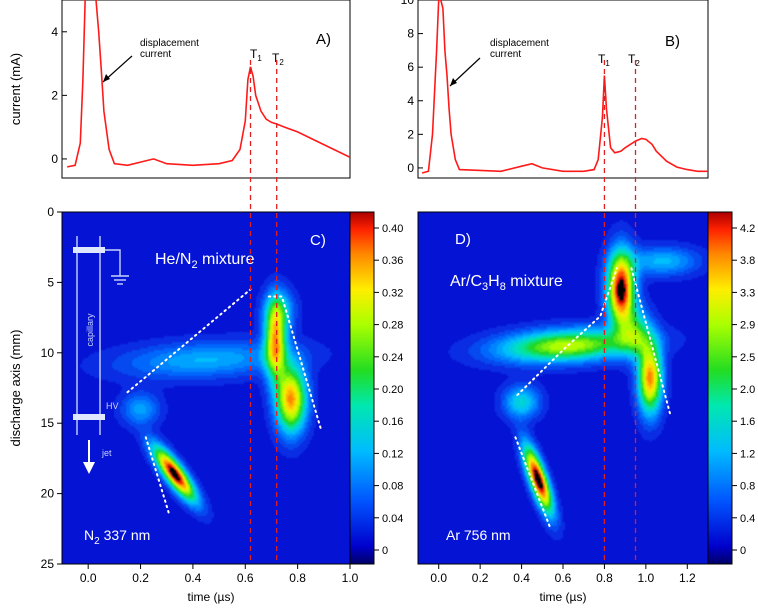 This screenshot has height=608, width=758. I want to click on ground-electrode, so click(89, 250).